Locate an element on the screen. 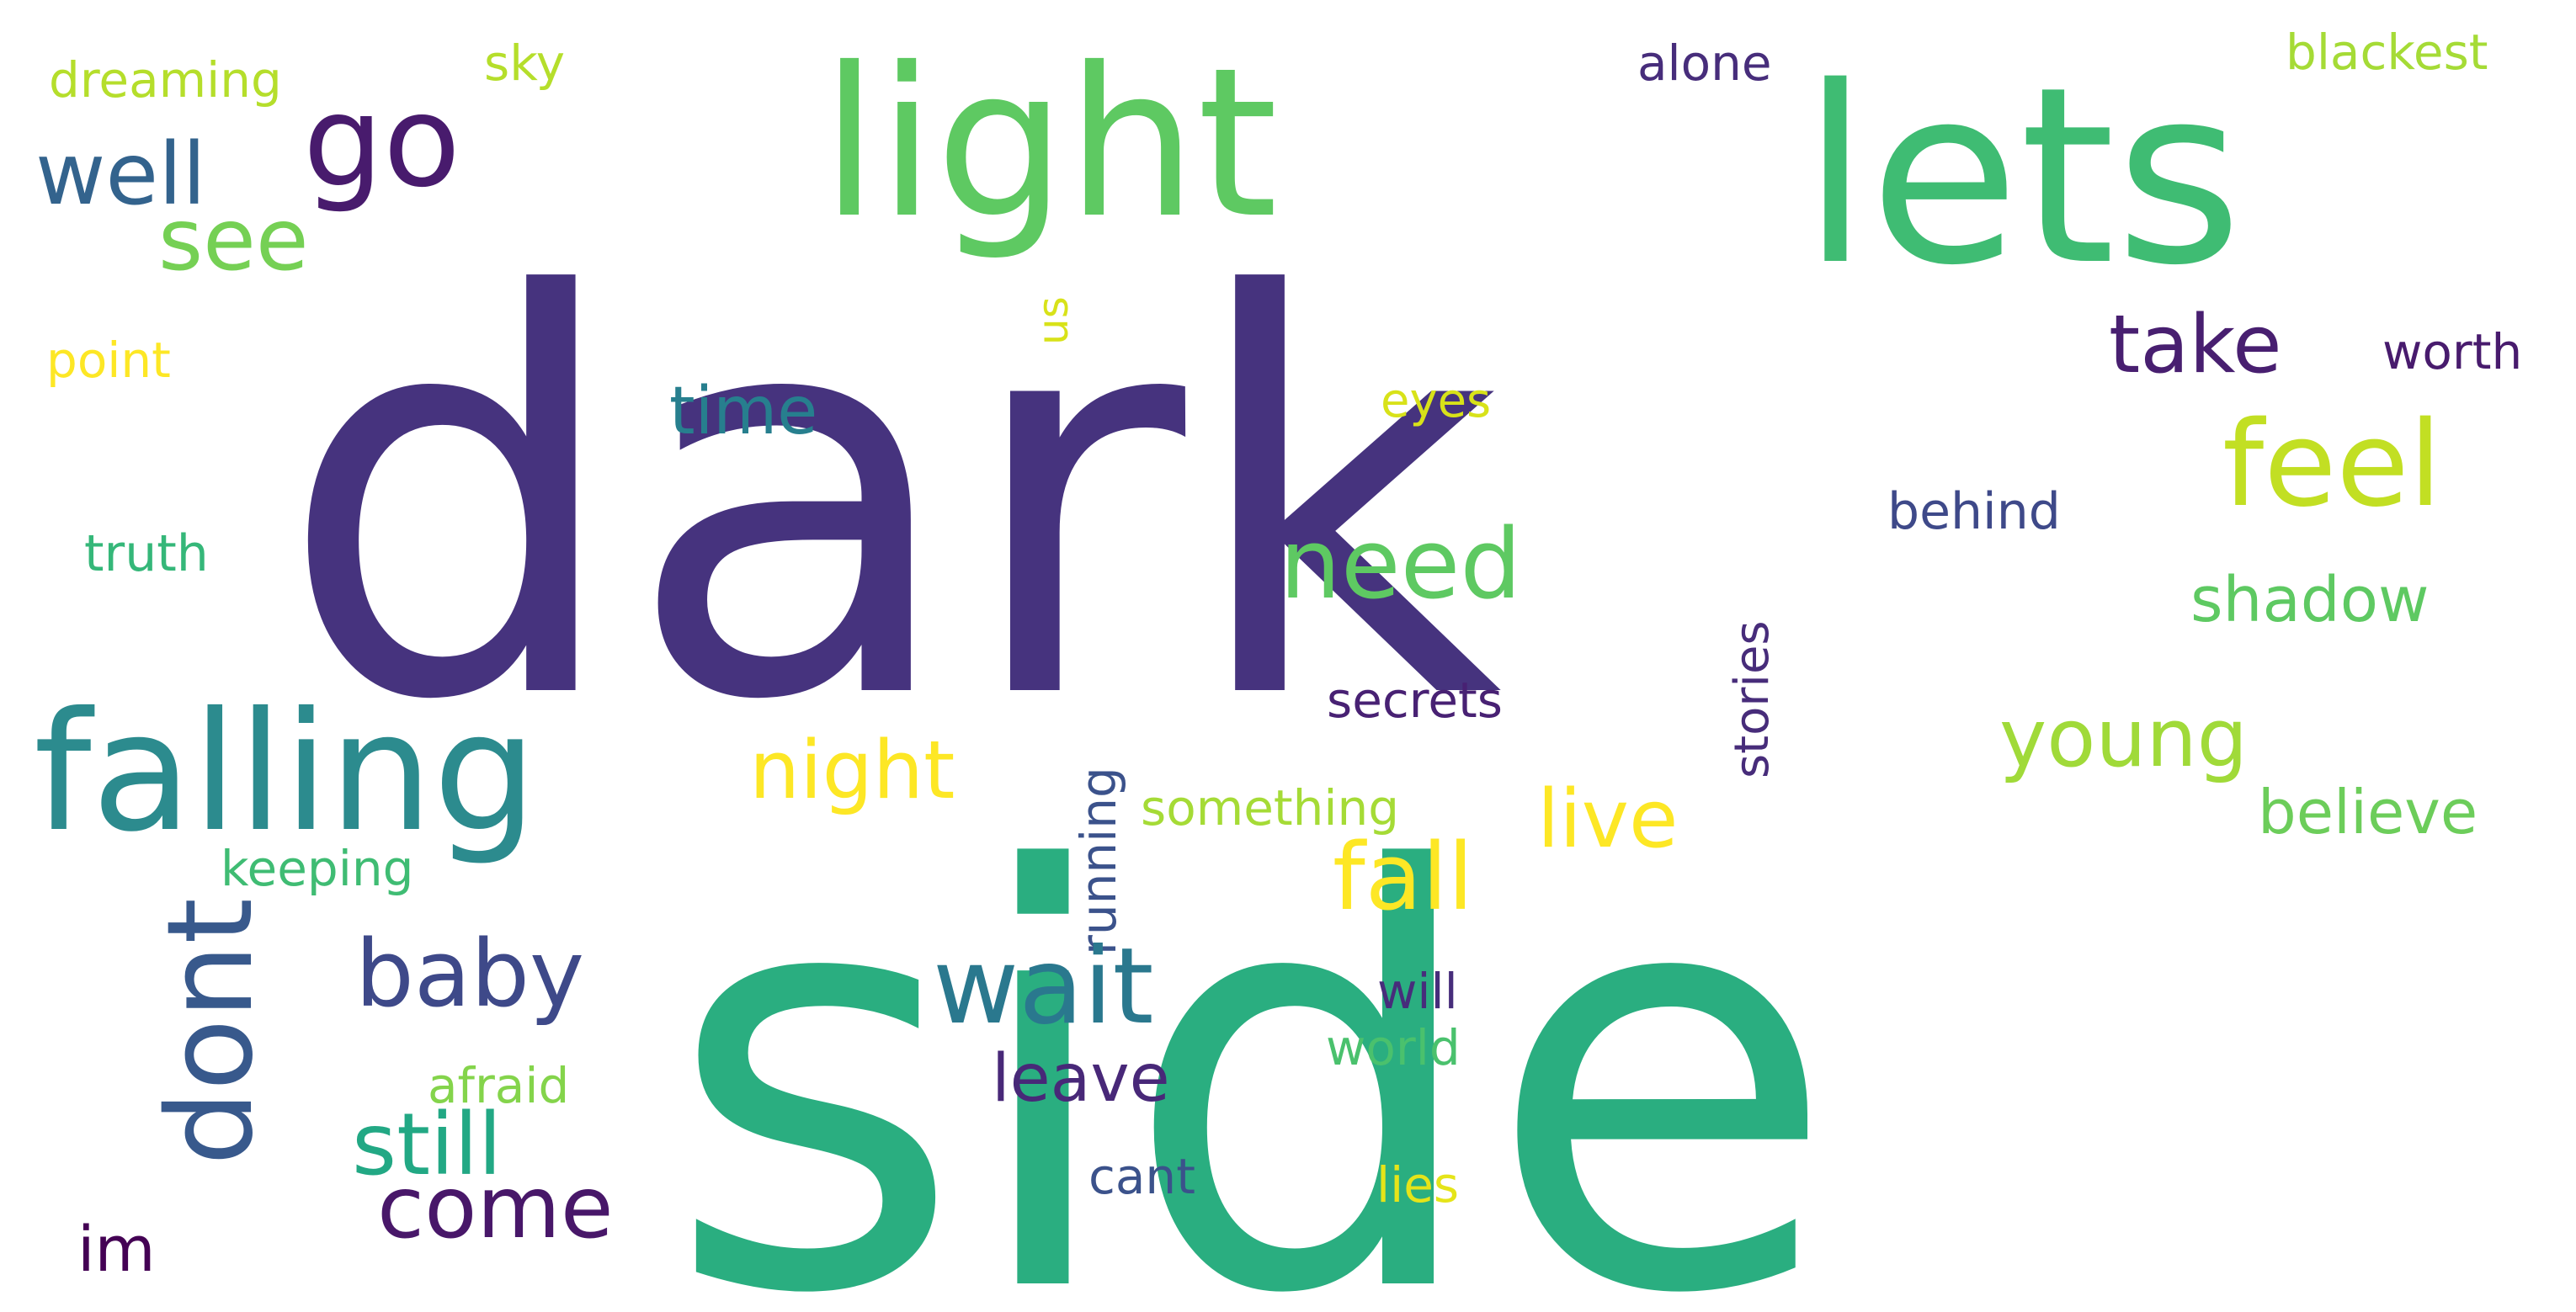 Image resolution: width=2576 pixels, height=1312 pixels. word-secrets: secrets is located at coordinates (1415, 700).